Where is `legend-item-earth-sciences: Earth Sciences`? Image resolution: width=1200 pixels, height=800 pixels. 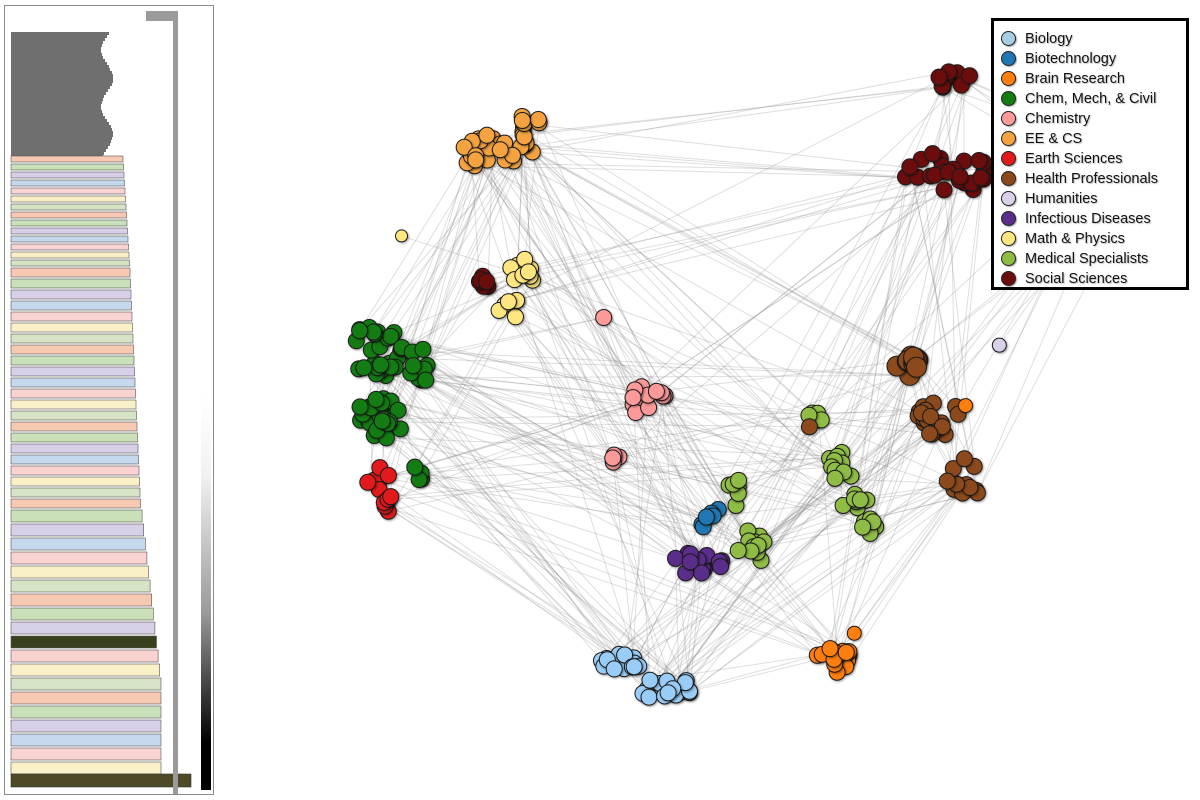 legend-item-earth-sciences: Earth Sciences is located at coordinates (1094, 159).